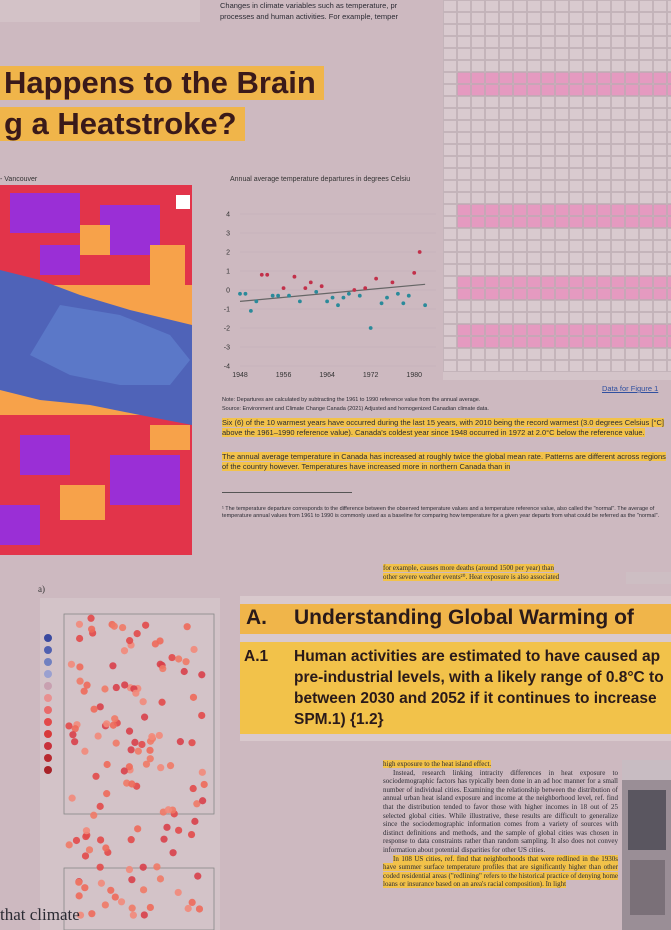 The height and width of the screenshot is (930, 671). I want to click on data-link: Data for Figure 1, so click(630, 388).